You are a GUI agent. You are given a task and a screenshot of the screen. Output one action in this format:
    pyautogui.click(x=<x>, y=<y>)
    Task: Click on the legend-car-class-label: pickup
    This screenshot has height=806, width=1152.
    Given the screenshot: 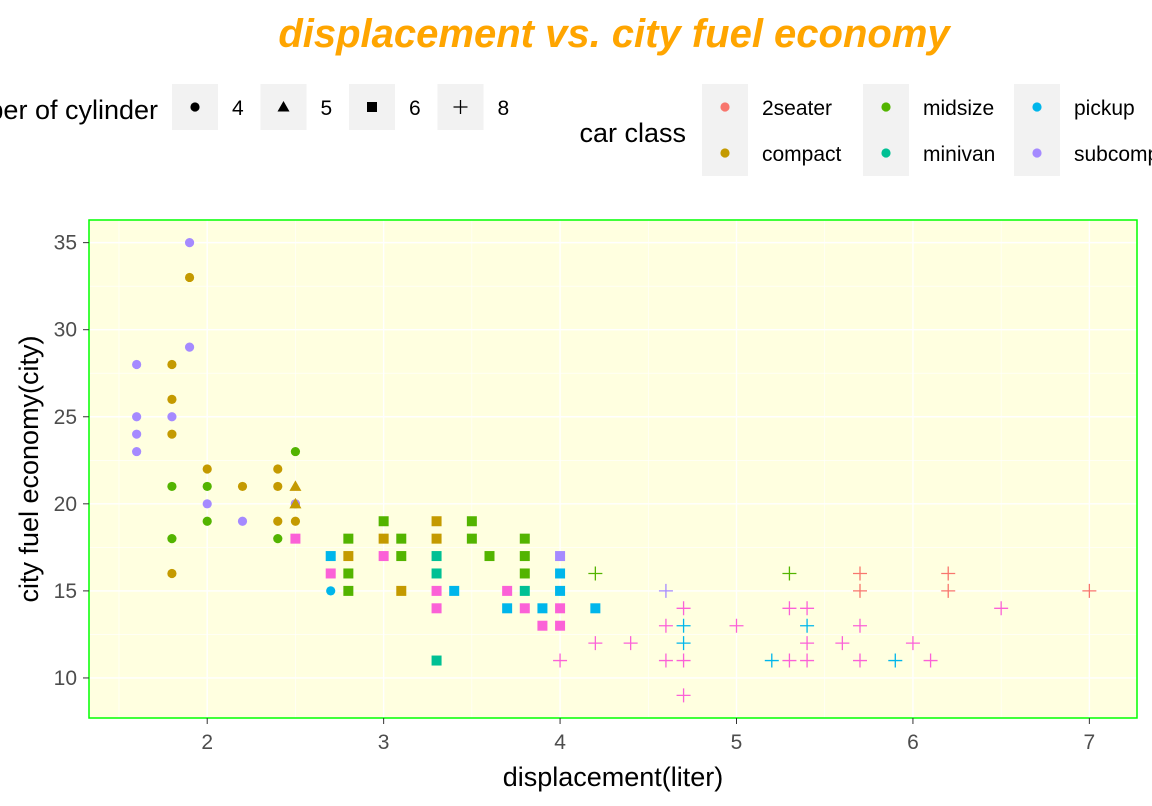 What is the action you would take?
    pyautogui.click(x=1104, y=108)
    